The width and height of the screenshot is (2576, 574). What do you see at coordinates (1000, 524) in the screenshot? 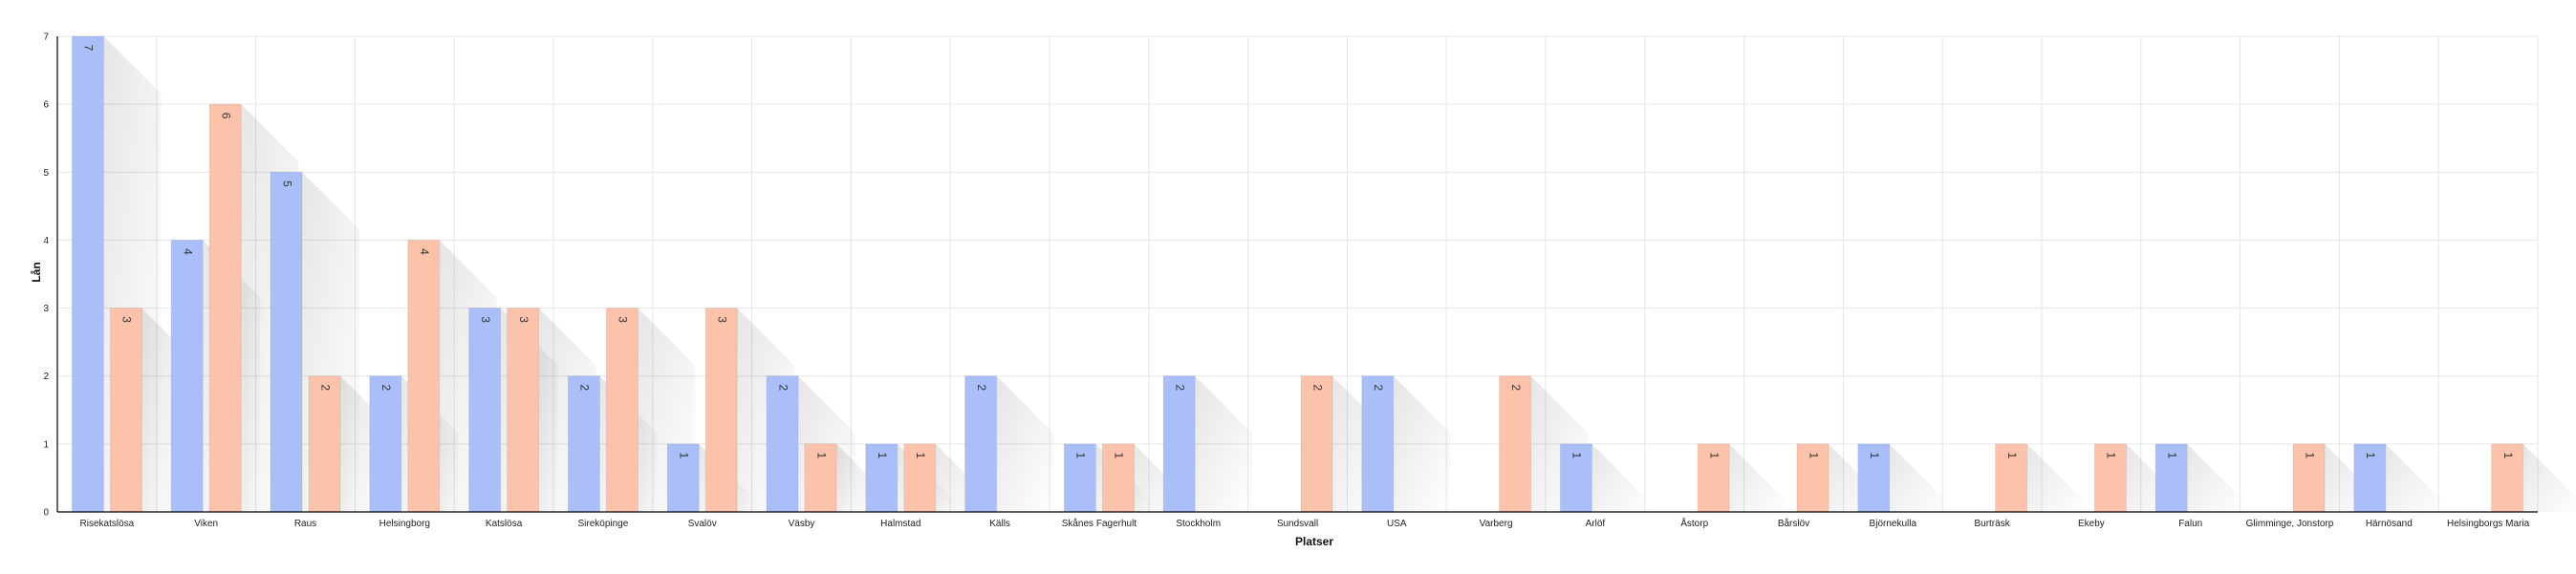
I see `x-category-label: Källs` at bounding box center [1000, 524].